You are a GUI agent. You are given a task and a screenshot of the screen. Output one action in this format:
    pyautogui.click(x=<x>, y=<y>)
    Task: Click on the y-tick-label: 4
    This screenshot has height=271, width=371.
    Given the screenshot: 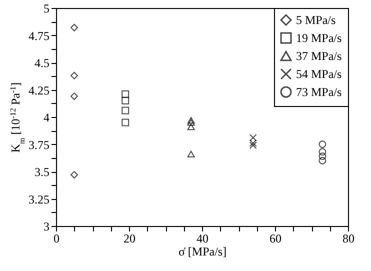 What is the action you would take?
    pyautogui.click(x=47, y=117)
    